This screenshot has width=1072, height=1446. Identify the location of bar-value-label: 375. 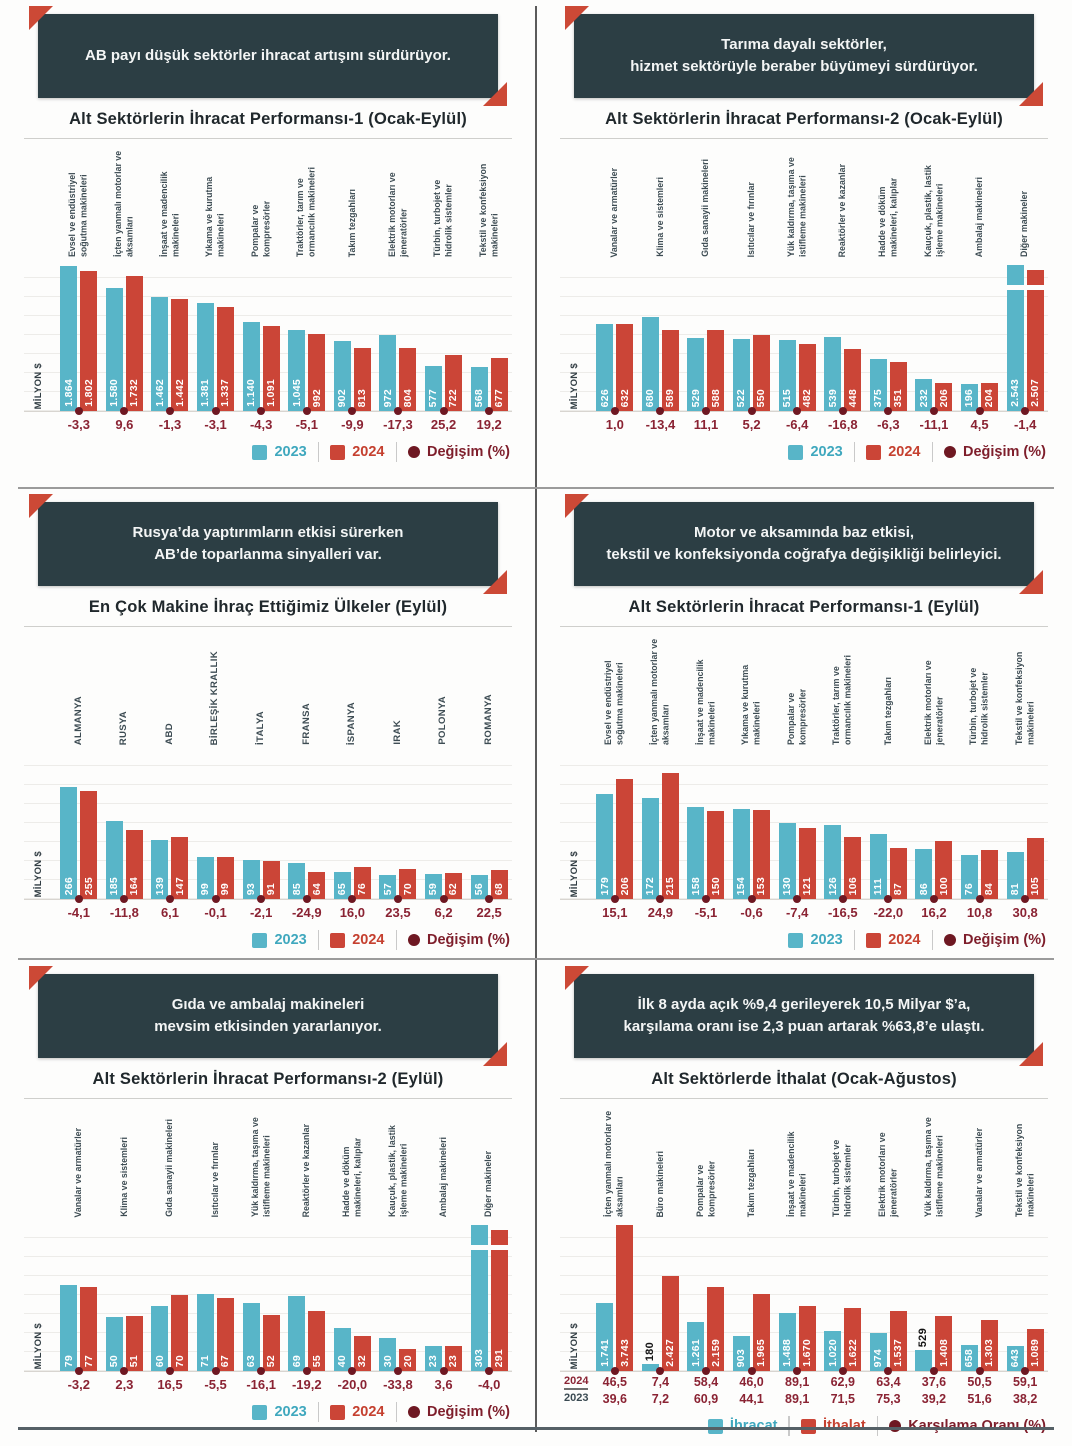
(878, 397).